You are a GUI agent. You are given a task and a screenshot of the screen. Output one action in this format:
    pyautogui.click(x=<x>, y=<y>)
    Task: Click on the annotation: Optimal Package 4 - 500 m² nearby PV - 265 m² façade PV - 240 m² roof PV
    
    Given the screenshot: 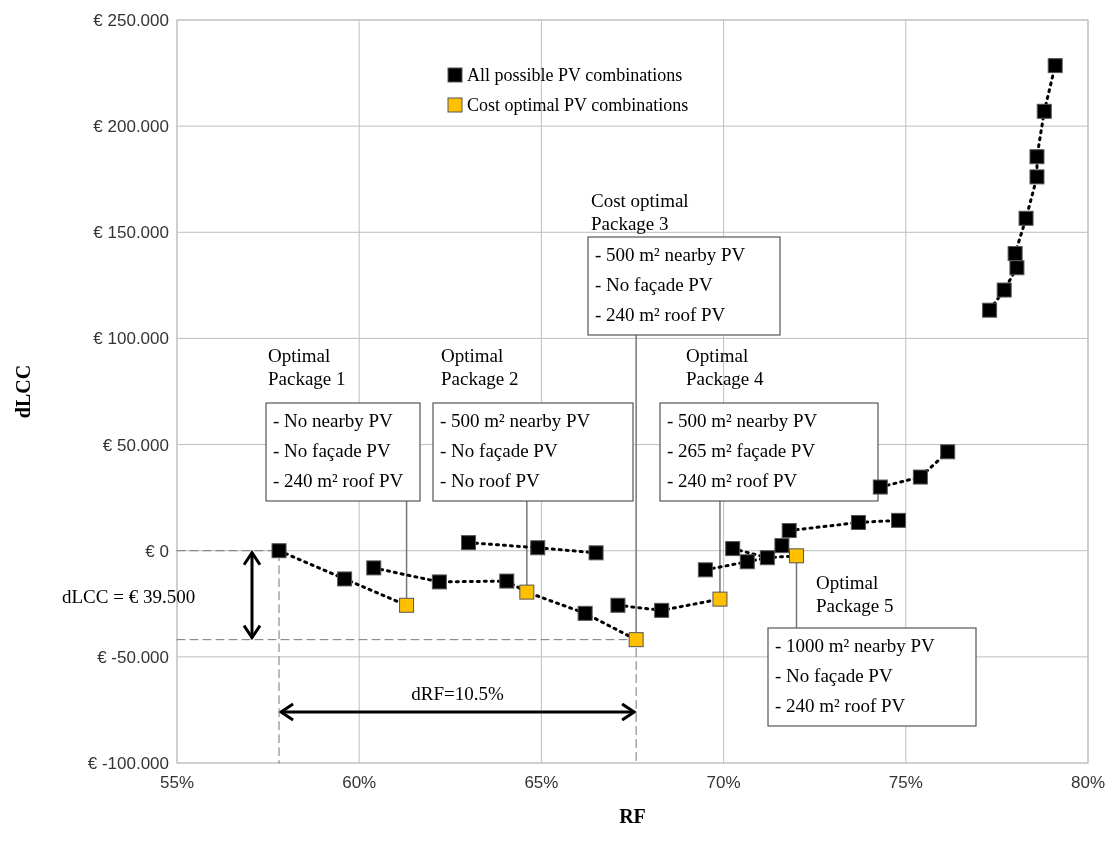 What is the action you would take?
    pyautogui.click(x=744, y=418)
    